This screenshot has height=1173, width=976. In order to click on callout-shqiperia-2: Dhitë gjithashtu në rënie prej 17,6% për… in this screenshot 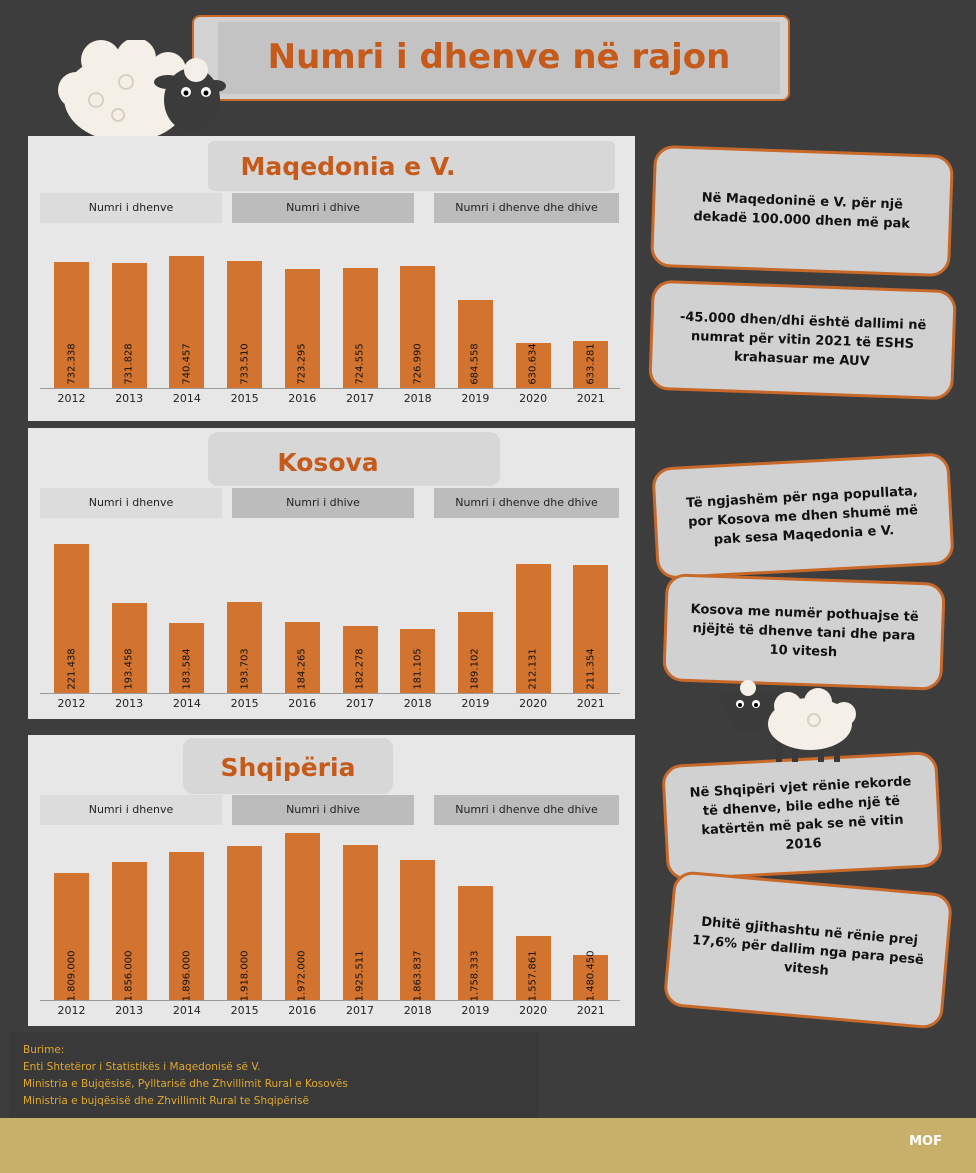, I will do `click(808, 950)`.